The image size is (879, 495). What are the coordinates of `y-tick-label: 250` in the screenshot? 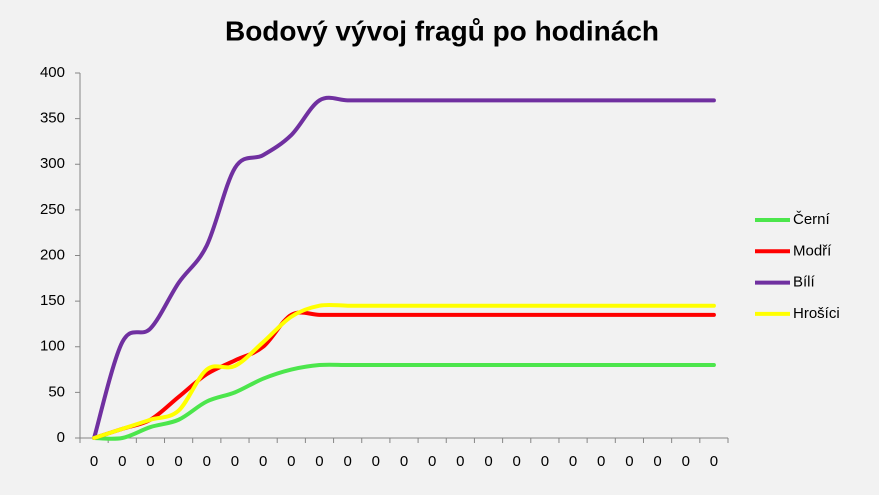 It's located at (52, 209).